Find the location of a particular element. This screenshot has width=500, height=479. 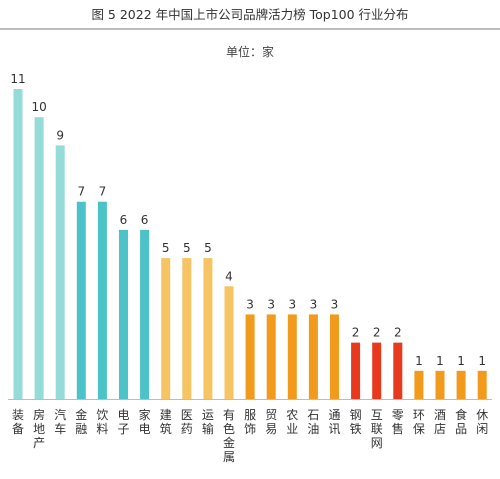

category-label-15: 通讯 is located at coordinates (334, 422).